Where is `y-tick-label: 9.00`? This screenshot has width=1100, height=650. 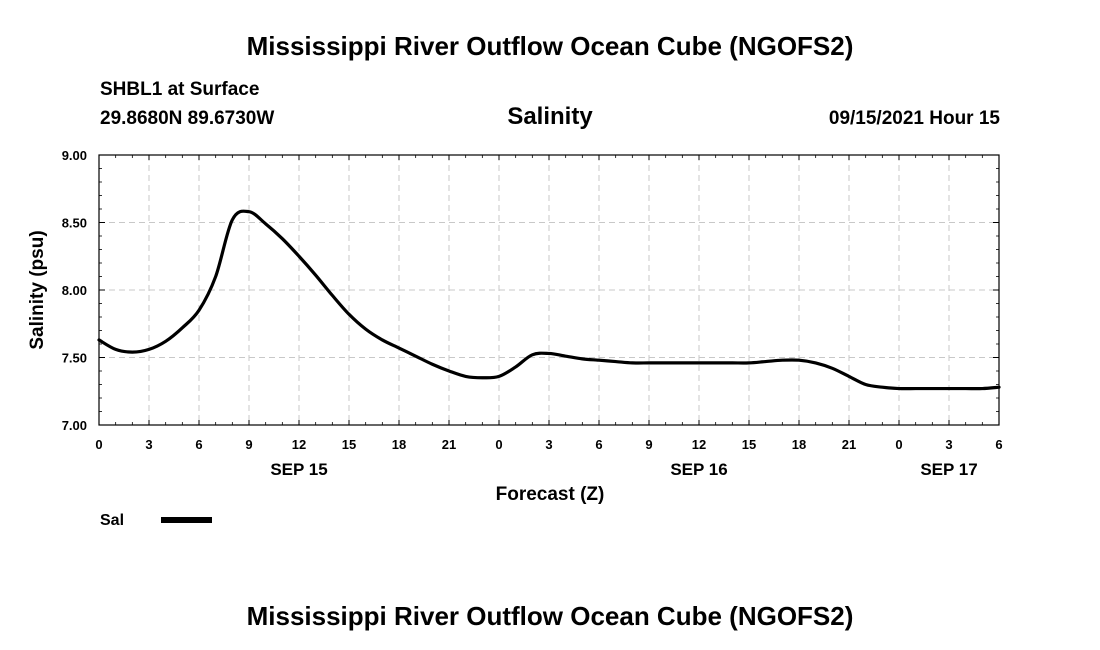
y-tick-label: 9.00 is located at coordinates (74, 155).